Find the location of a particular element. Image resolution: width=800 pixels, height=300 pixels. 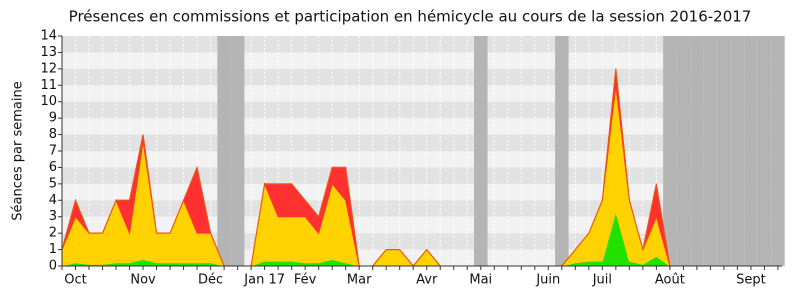

y-tick-label: 7 is located at coordinates (53, 151).